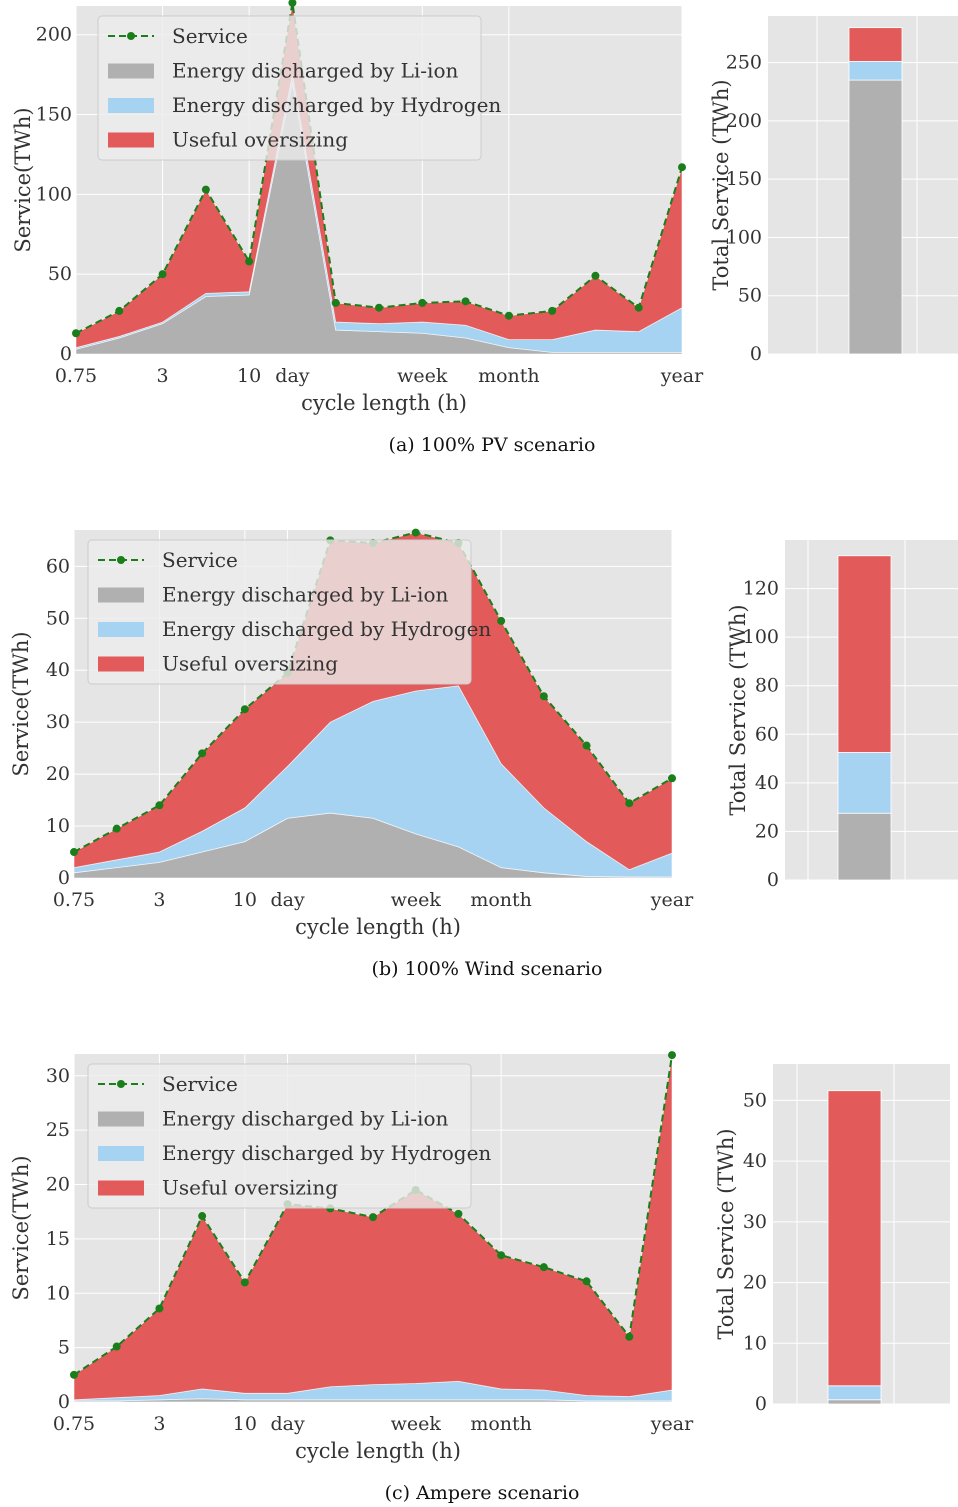  I want to click on y-tick-label: 25, so click(58, 1130).